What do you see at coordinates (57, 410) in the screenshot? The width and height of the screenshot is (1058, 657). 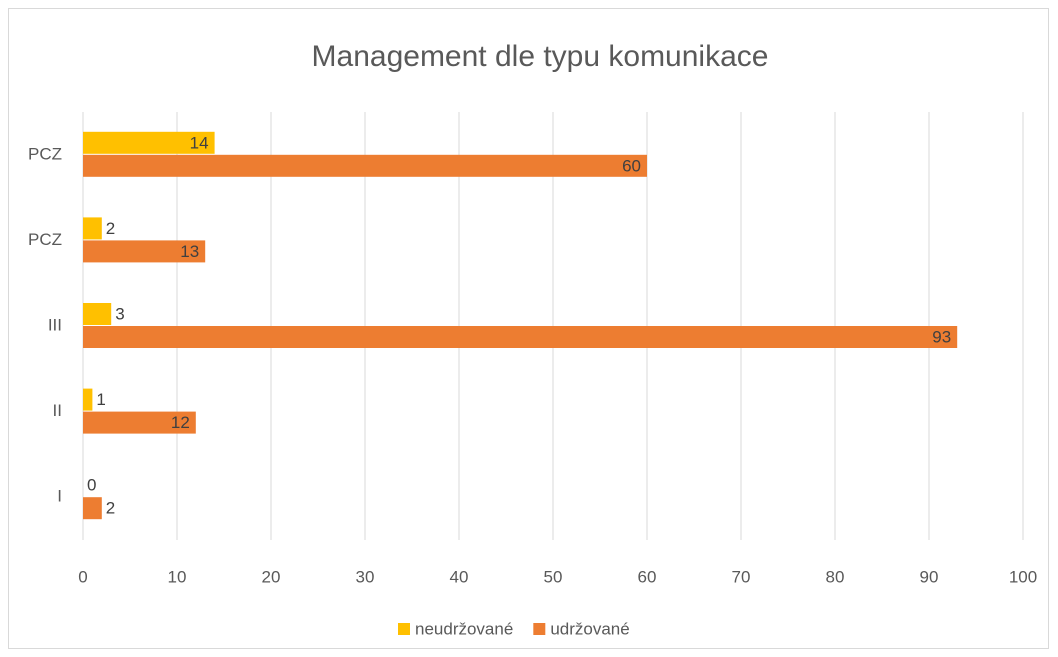 I see `y-tick-label: II` at bounding box center [57, 410].